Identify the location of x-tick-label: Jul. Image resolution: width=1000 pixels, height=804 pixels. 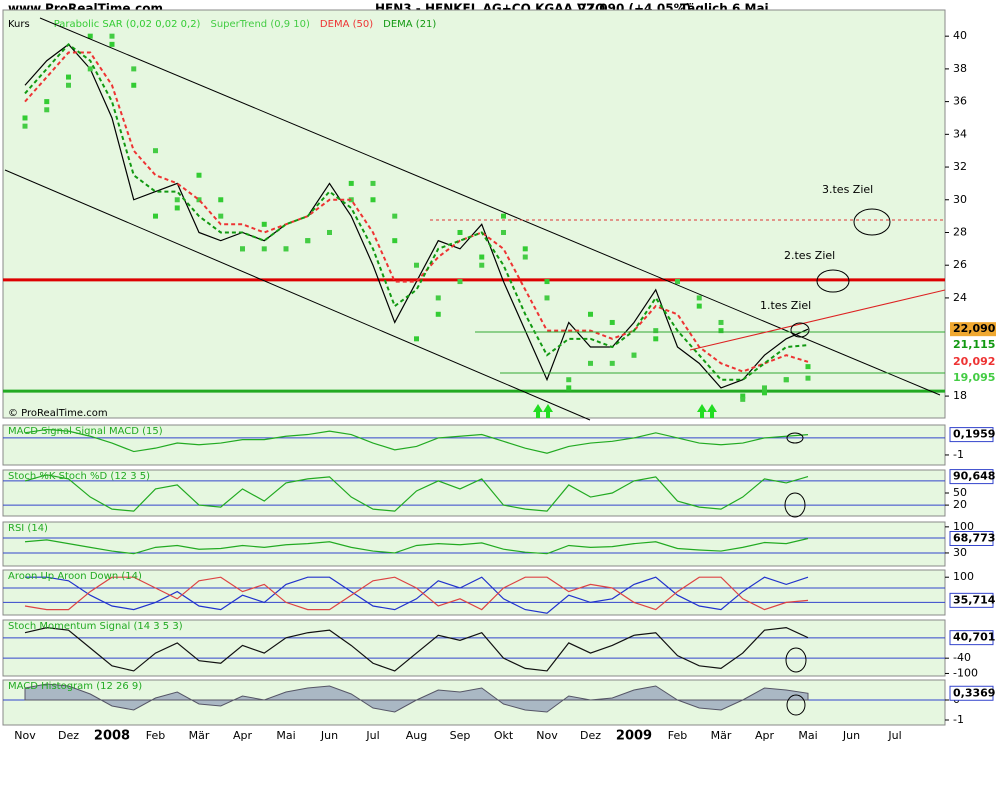
(894, 735).